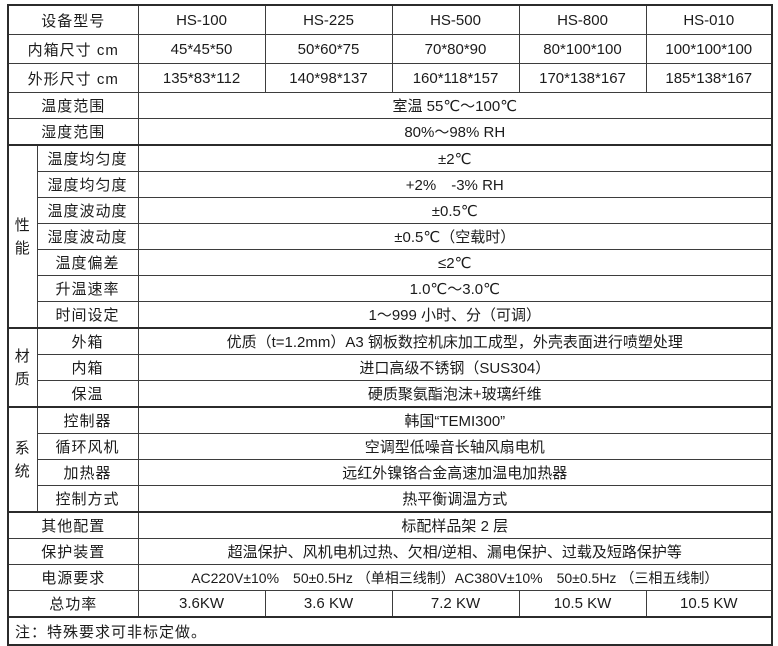 The height and width of the screenshot is (646, 778). I want to click on row-temp-fluctuation: 温度波动度 ±0.5℃, so click(390, 210).